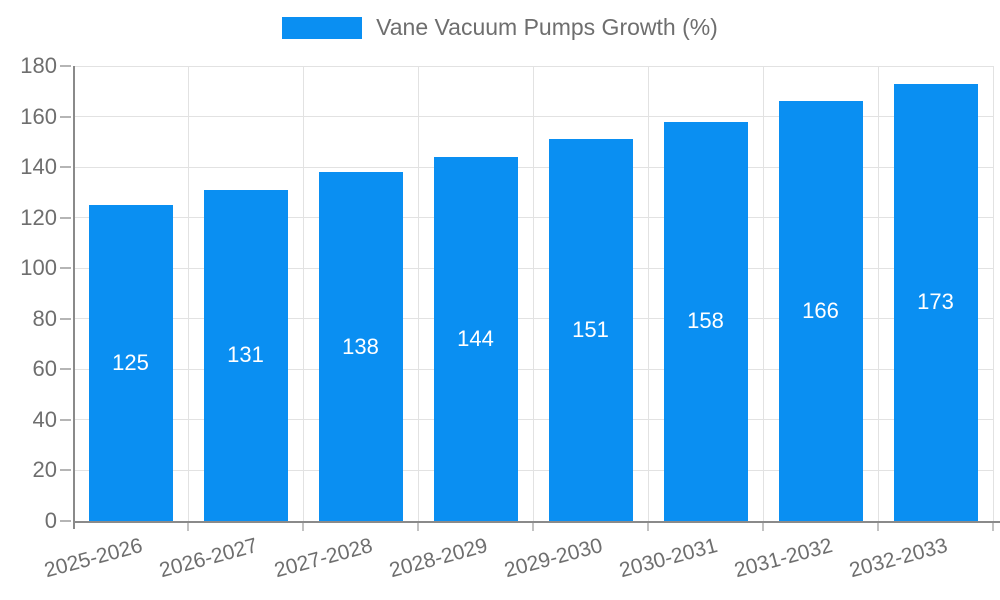  I want to click on legend-label: Vane Vacuum Pumps Growth (%), so click(547, 27).